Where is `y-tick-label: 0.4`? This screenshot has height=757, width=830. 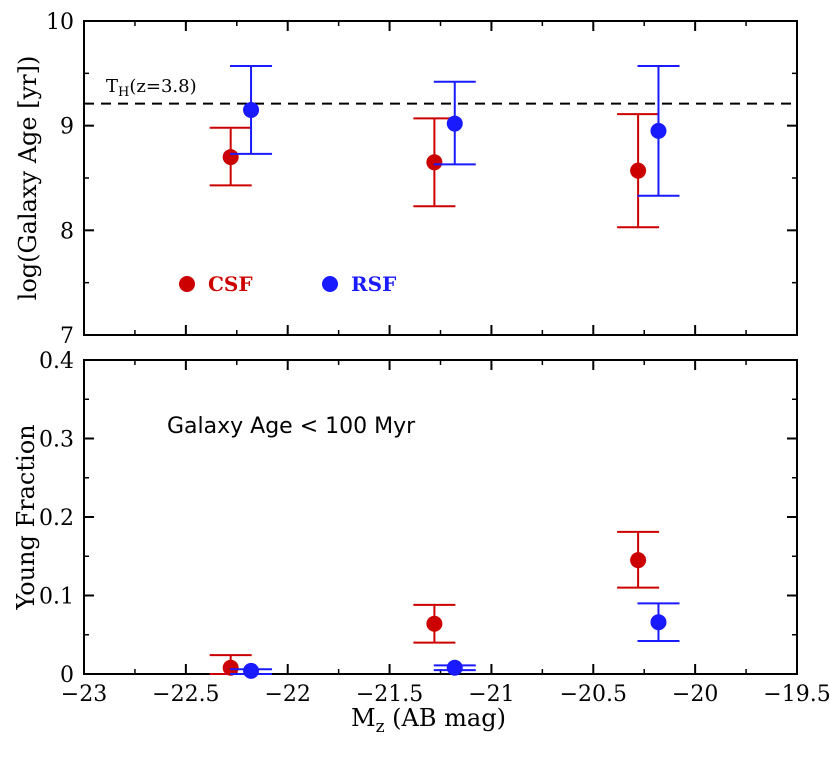
y-tick-label: 0.4 is located at coordinates (56, 361).